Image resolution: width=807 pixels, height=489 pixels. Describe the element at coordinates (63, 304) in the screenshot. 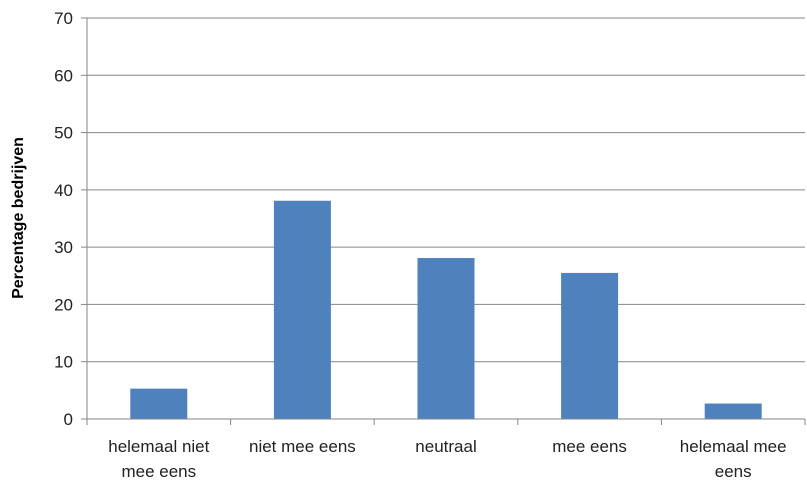

I see `y-tick-label: 20` at that location.